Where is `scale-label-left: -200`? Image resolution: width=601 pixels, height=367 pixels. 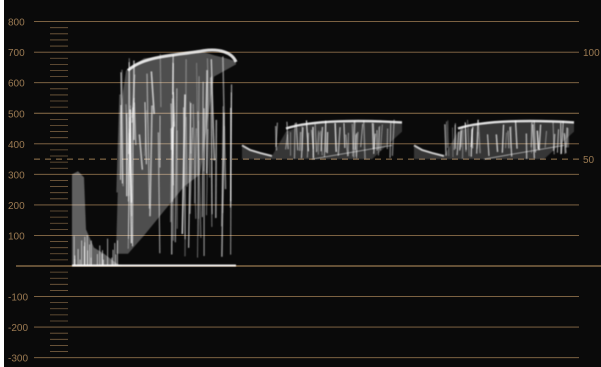
scale-label-left: -200 is located at coordinates (18, 328).